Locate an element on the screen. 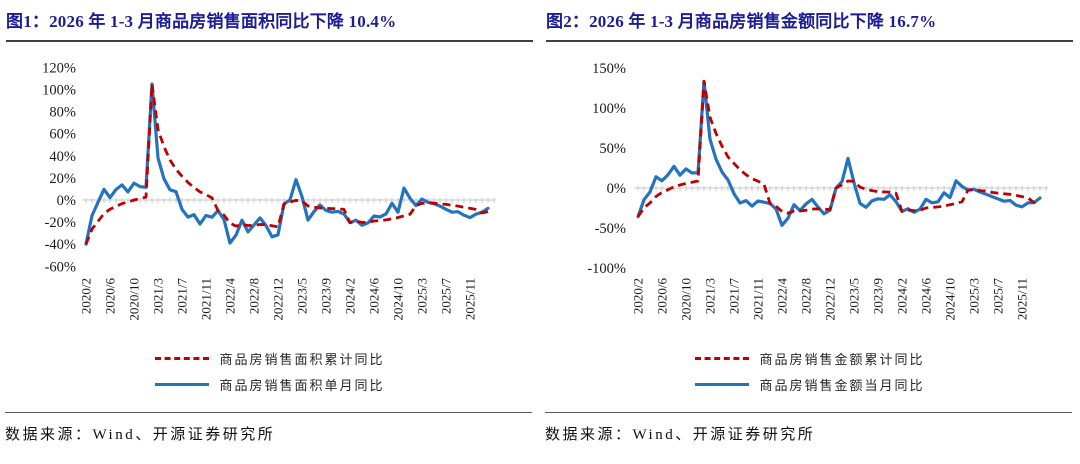 This screenshot has width=1080, height=464. figure-2-legend: 商品房销售金额累计同比 商品房销售金额当月同比 is located at coordinates (810, 371).